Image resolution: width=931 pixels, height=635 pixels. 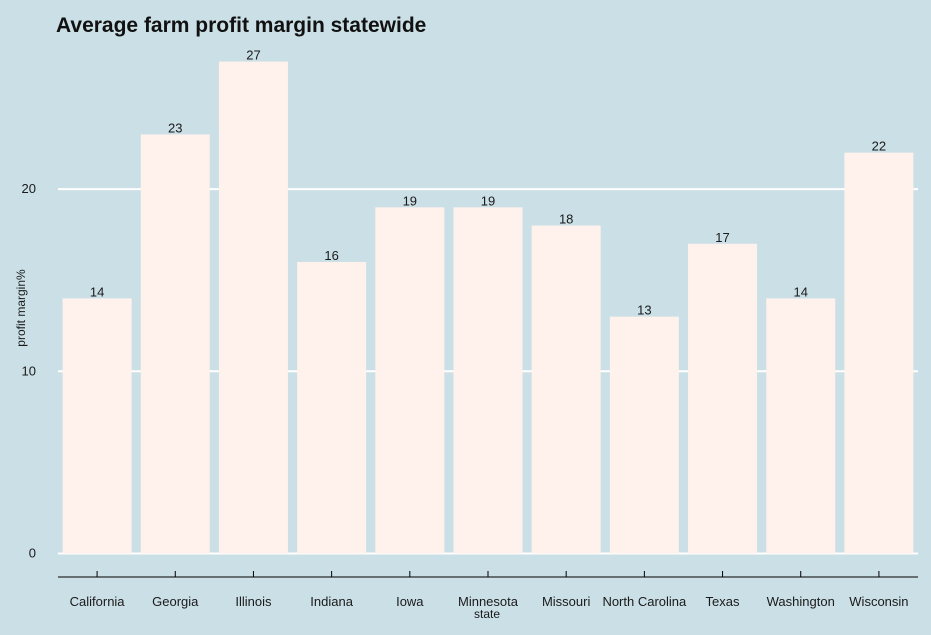 What do you see at coordinates (722, 237) in the screenshot?
I see `data-label: 17` at bounding box center [722, 237].